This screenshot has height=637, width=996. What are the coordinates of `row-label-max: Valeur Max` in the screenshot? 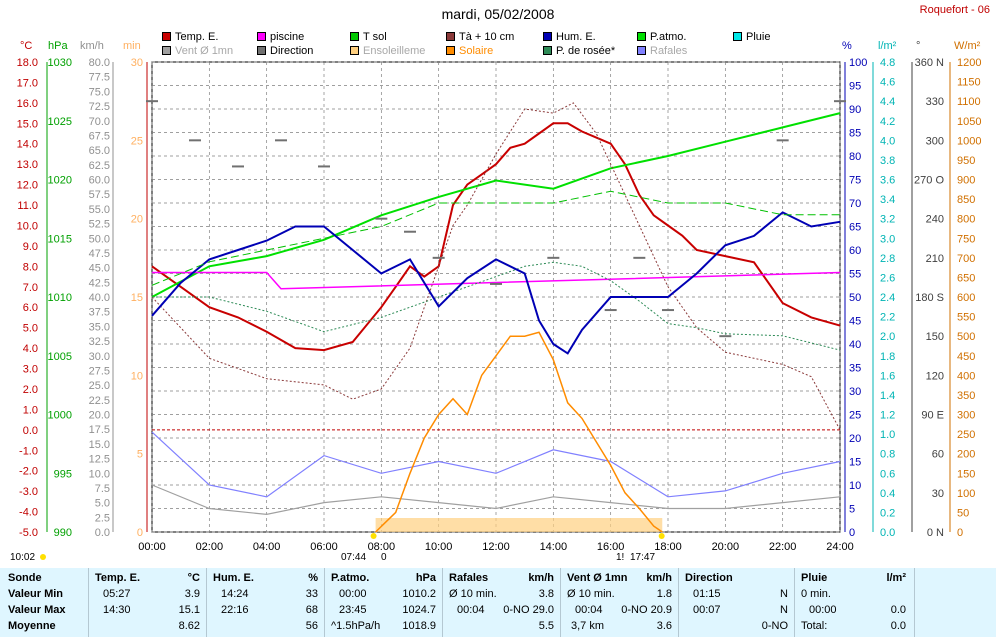 It's located at (37, 610).